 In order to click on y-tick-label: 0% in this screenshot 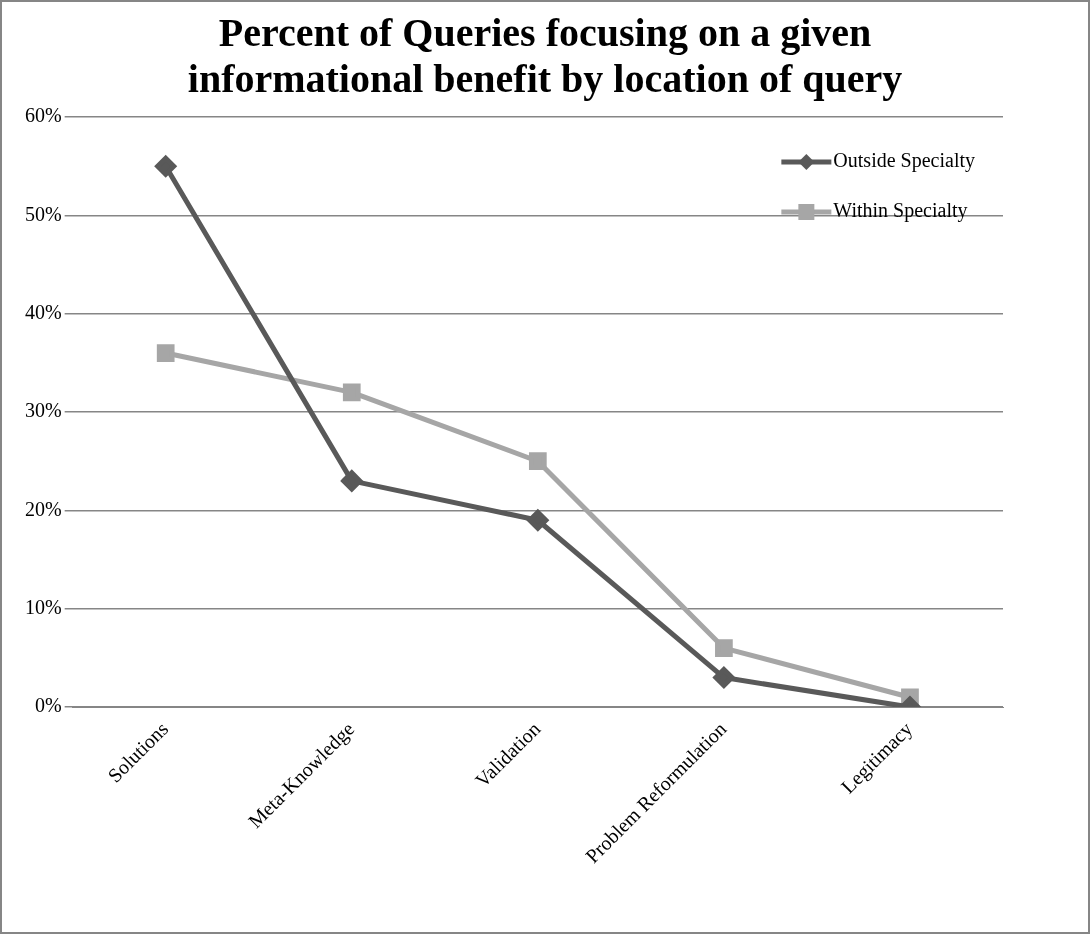, I will do `click(48, 705)`.